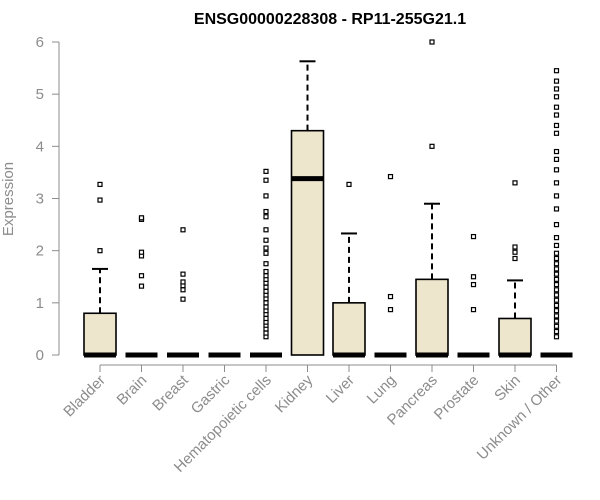 The image size is (600, 500). I want to click on y-tick-label: 6, so click(40, 42).